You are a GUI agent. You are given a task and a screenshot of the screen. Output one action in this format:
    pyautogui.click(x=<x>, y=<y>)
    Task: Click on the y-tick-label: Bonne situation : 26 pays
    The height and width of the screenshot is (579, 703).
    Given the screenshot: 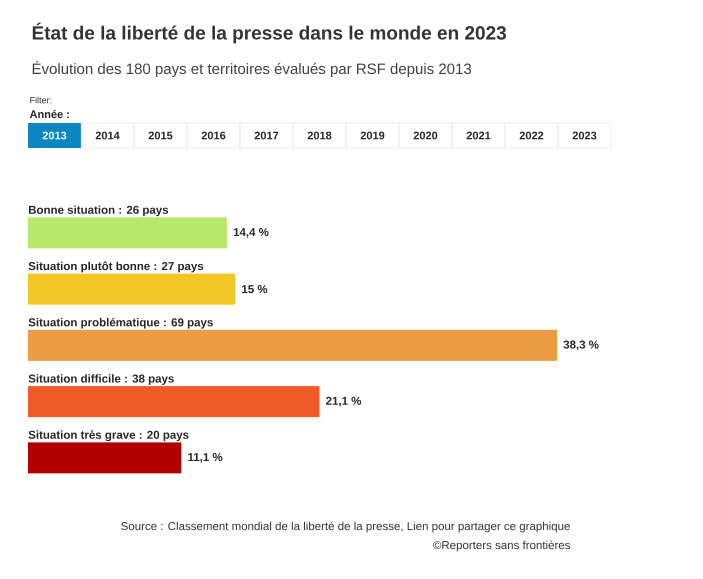 What is the action you would take?
    pyautogui.click(x=98, y=210)
    